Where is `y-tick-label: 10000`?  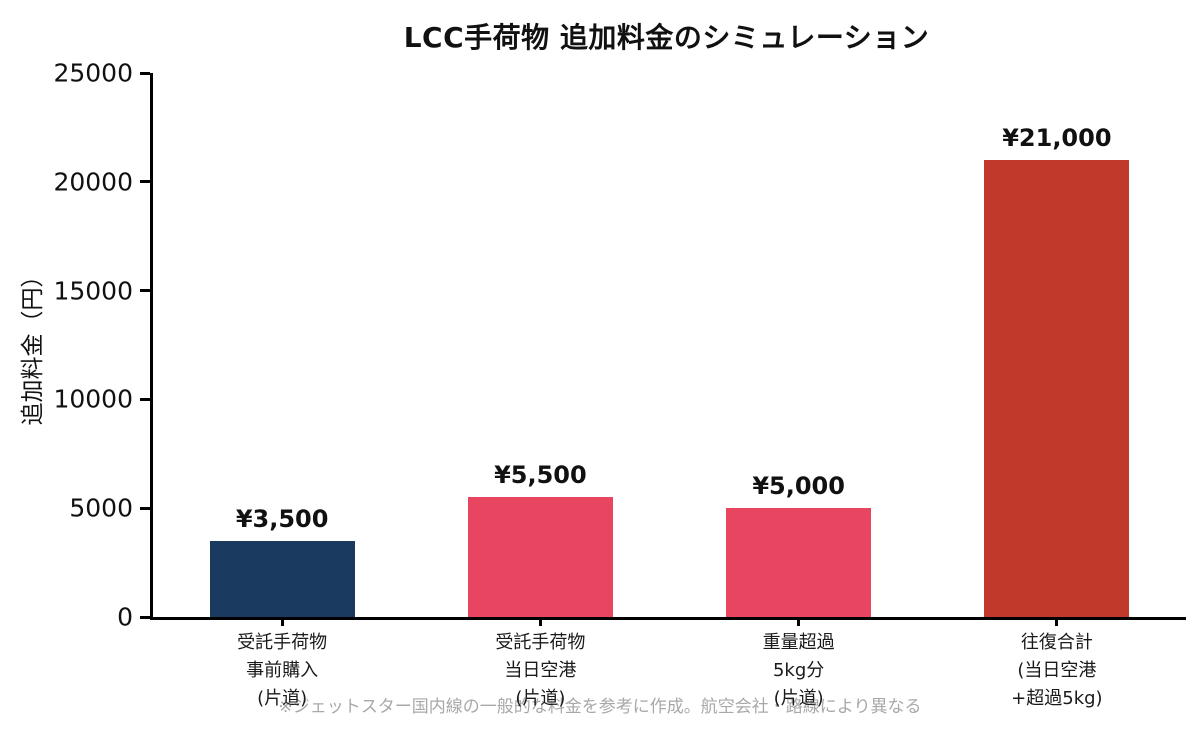
y-tick-label: 10000 is located at coordinates (93, 399).